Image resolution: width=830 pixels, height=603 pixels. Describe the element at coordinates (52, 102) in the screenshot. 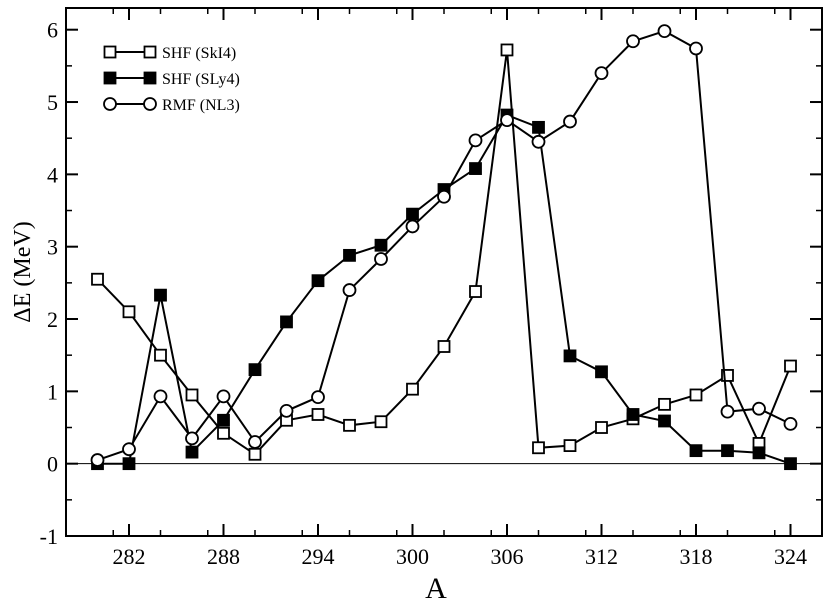

I see `y-tick-label: 5` at that location.